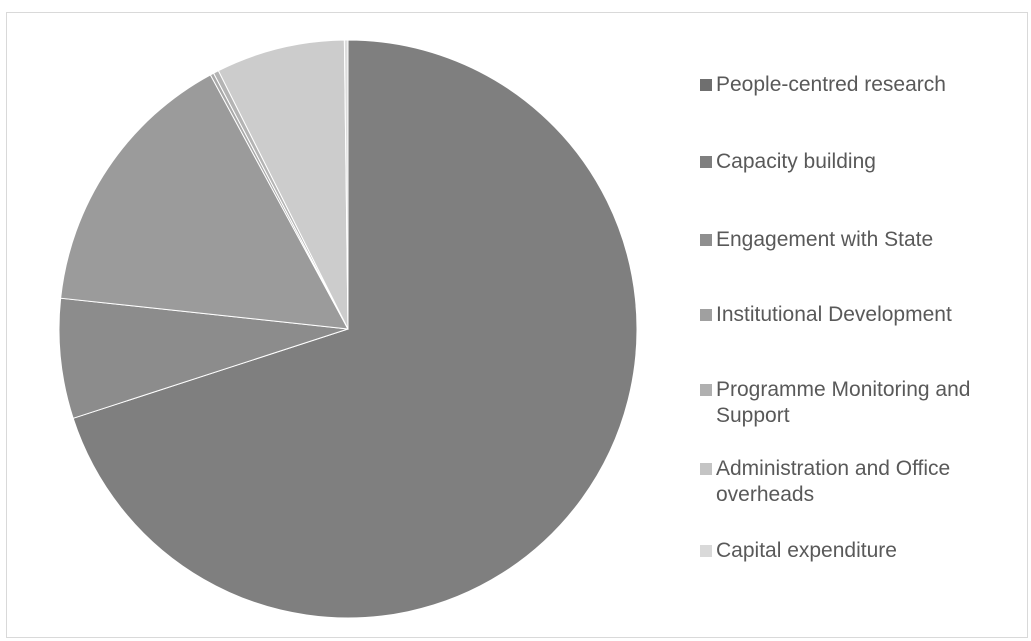 Image resolution: width=1031 pixels, height=641 pixels. I want to click on legend-label: Programme Monitoring and Support, so click(843, 402).